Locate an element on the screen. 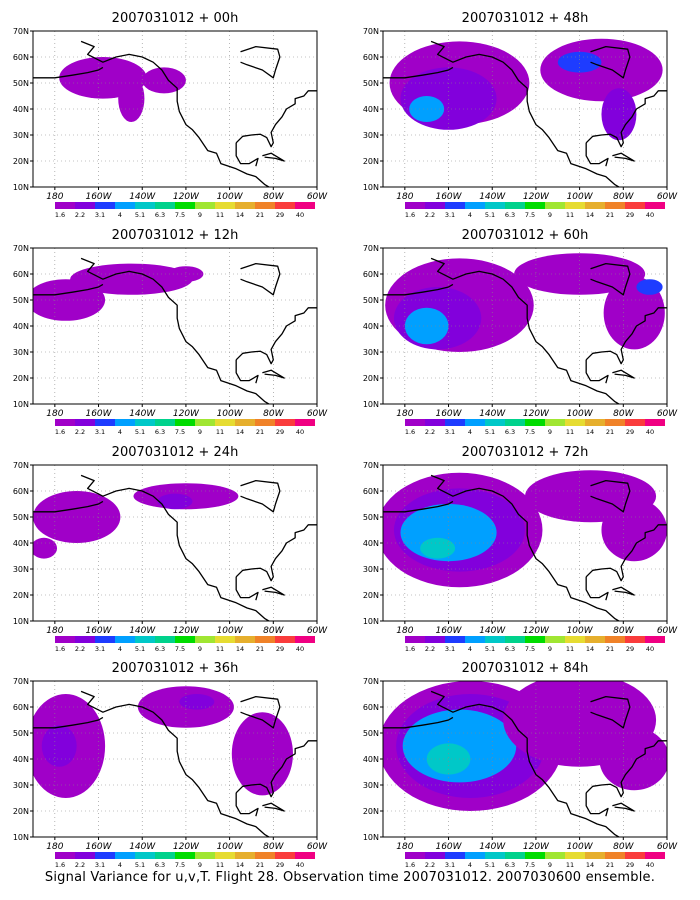  panel-title: 2007031012 + 72h is located at coordinates (525, 452).